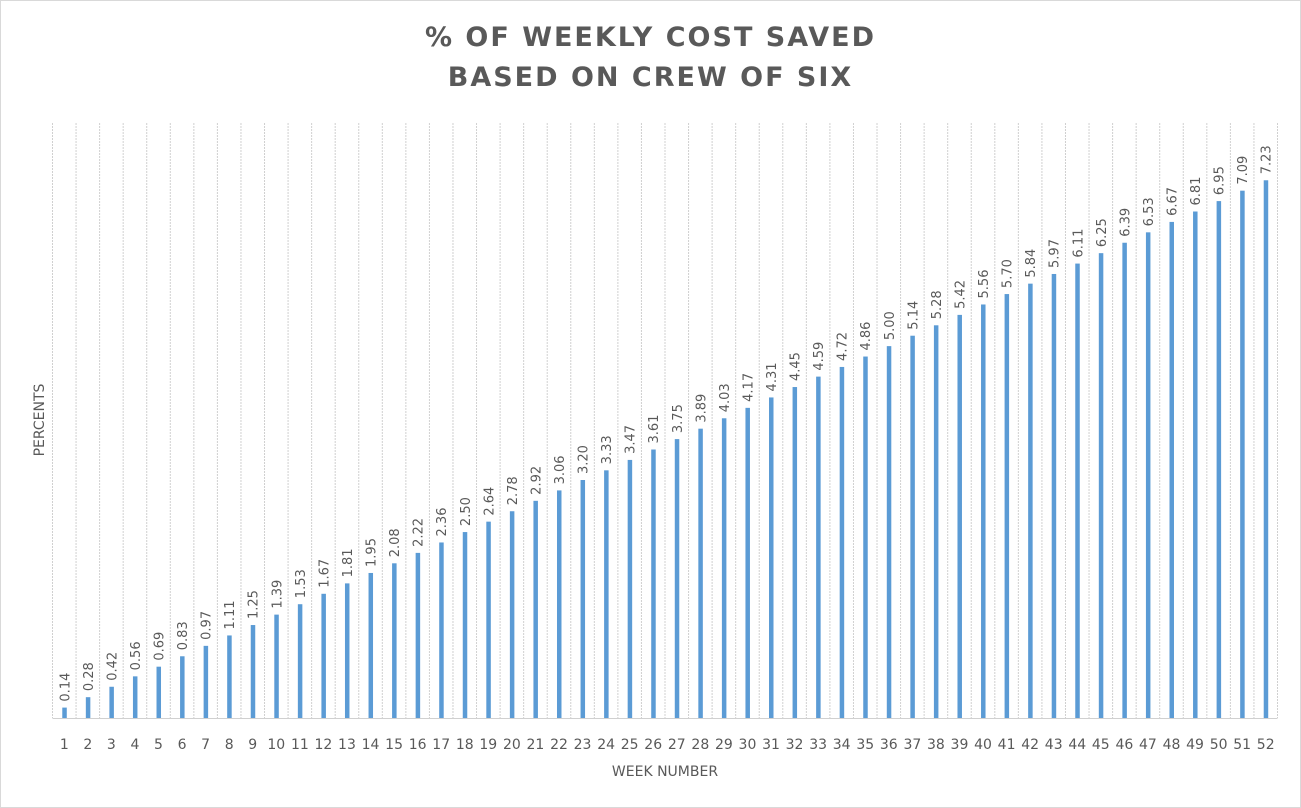  I want to click on data-label: 0.83, so click(183, 635).